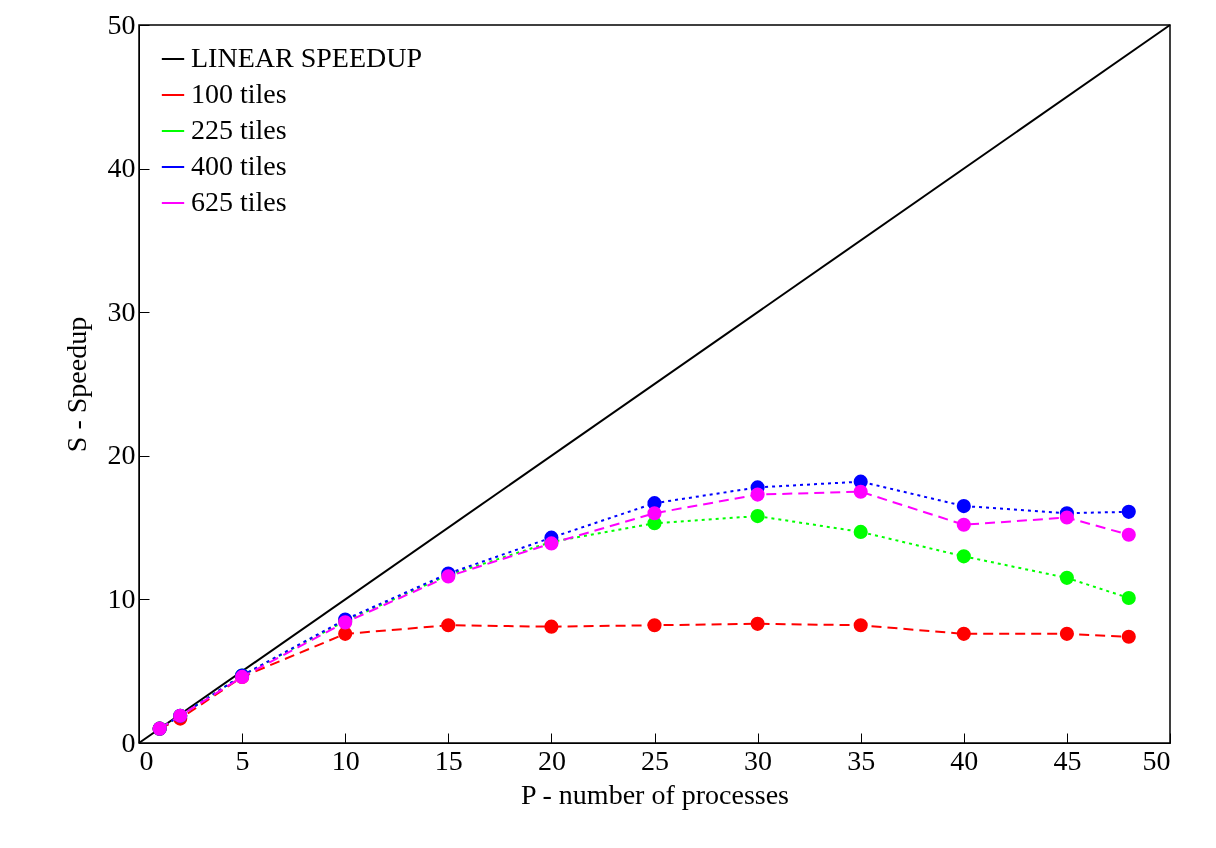  Describe the element at coordinates (655, 760) in the screenshot. I see `x-tick-label: 25` at that location.